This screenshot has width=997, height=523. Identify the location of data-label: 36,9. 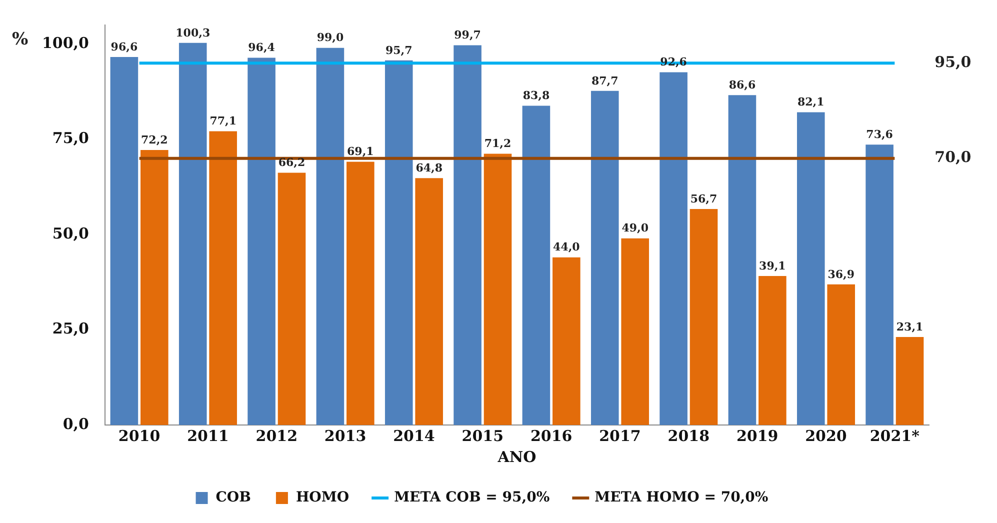
(841, 274).